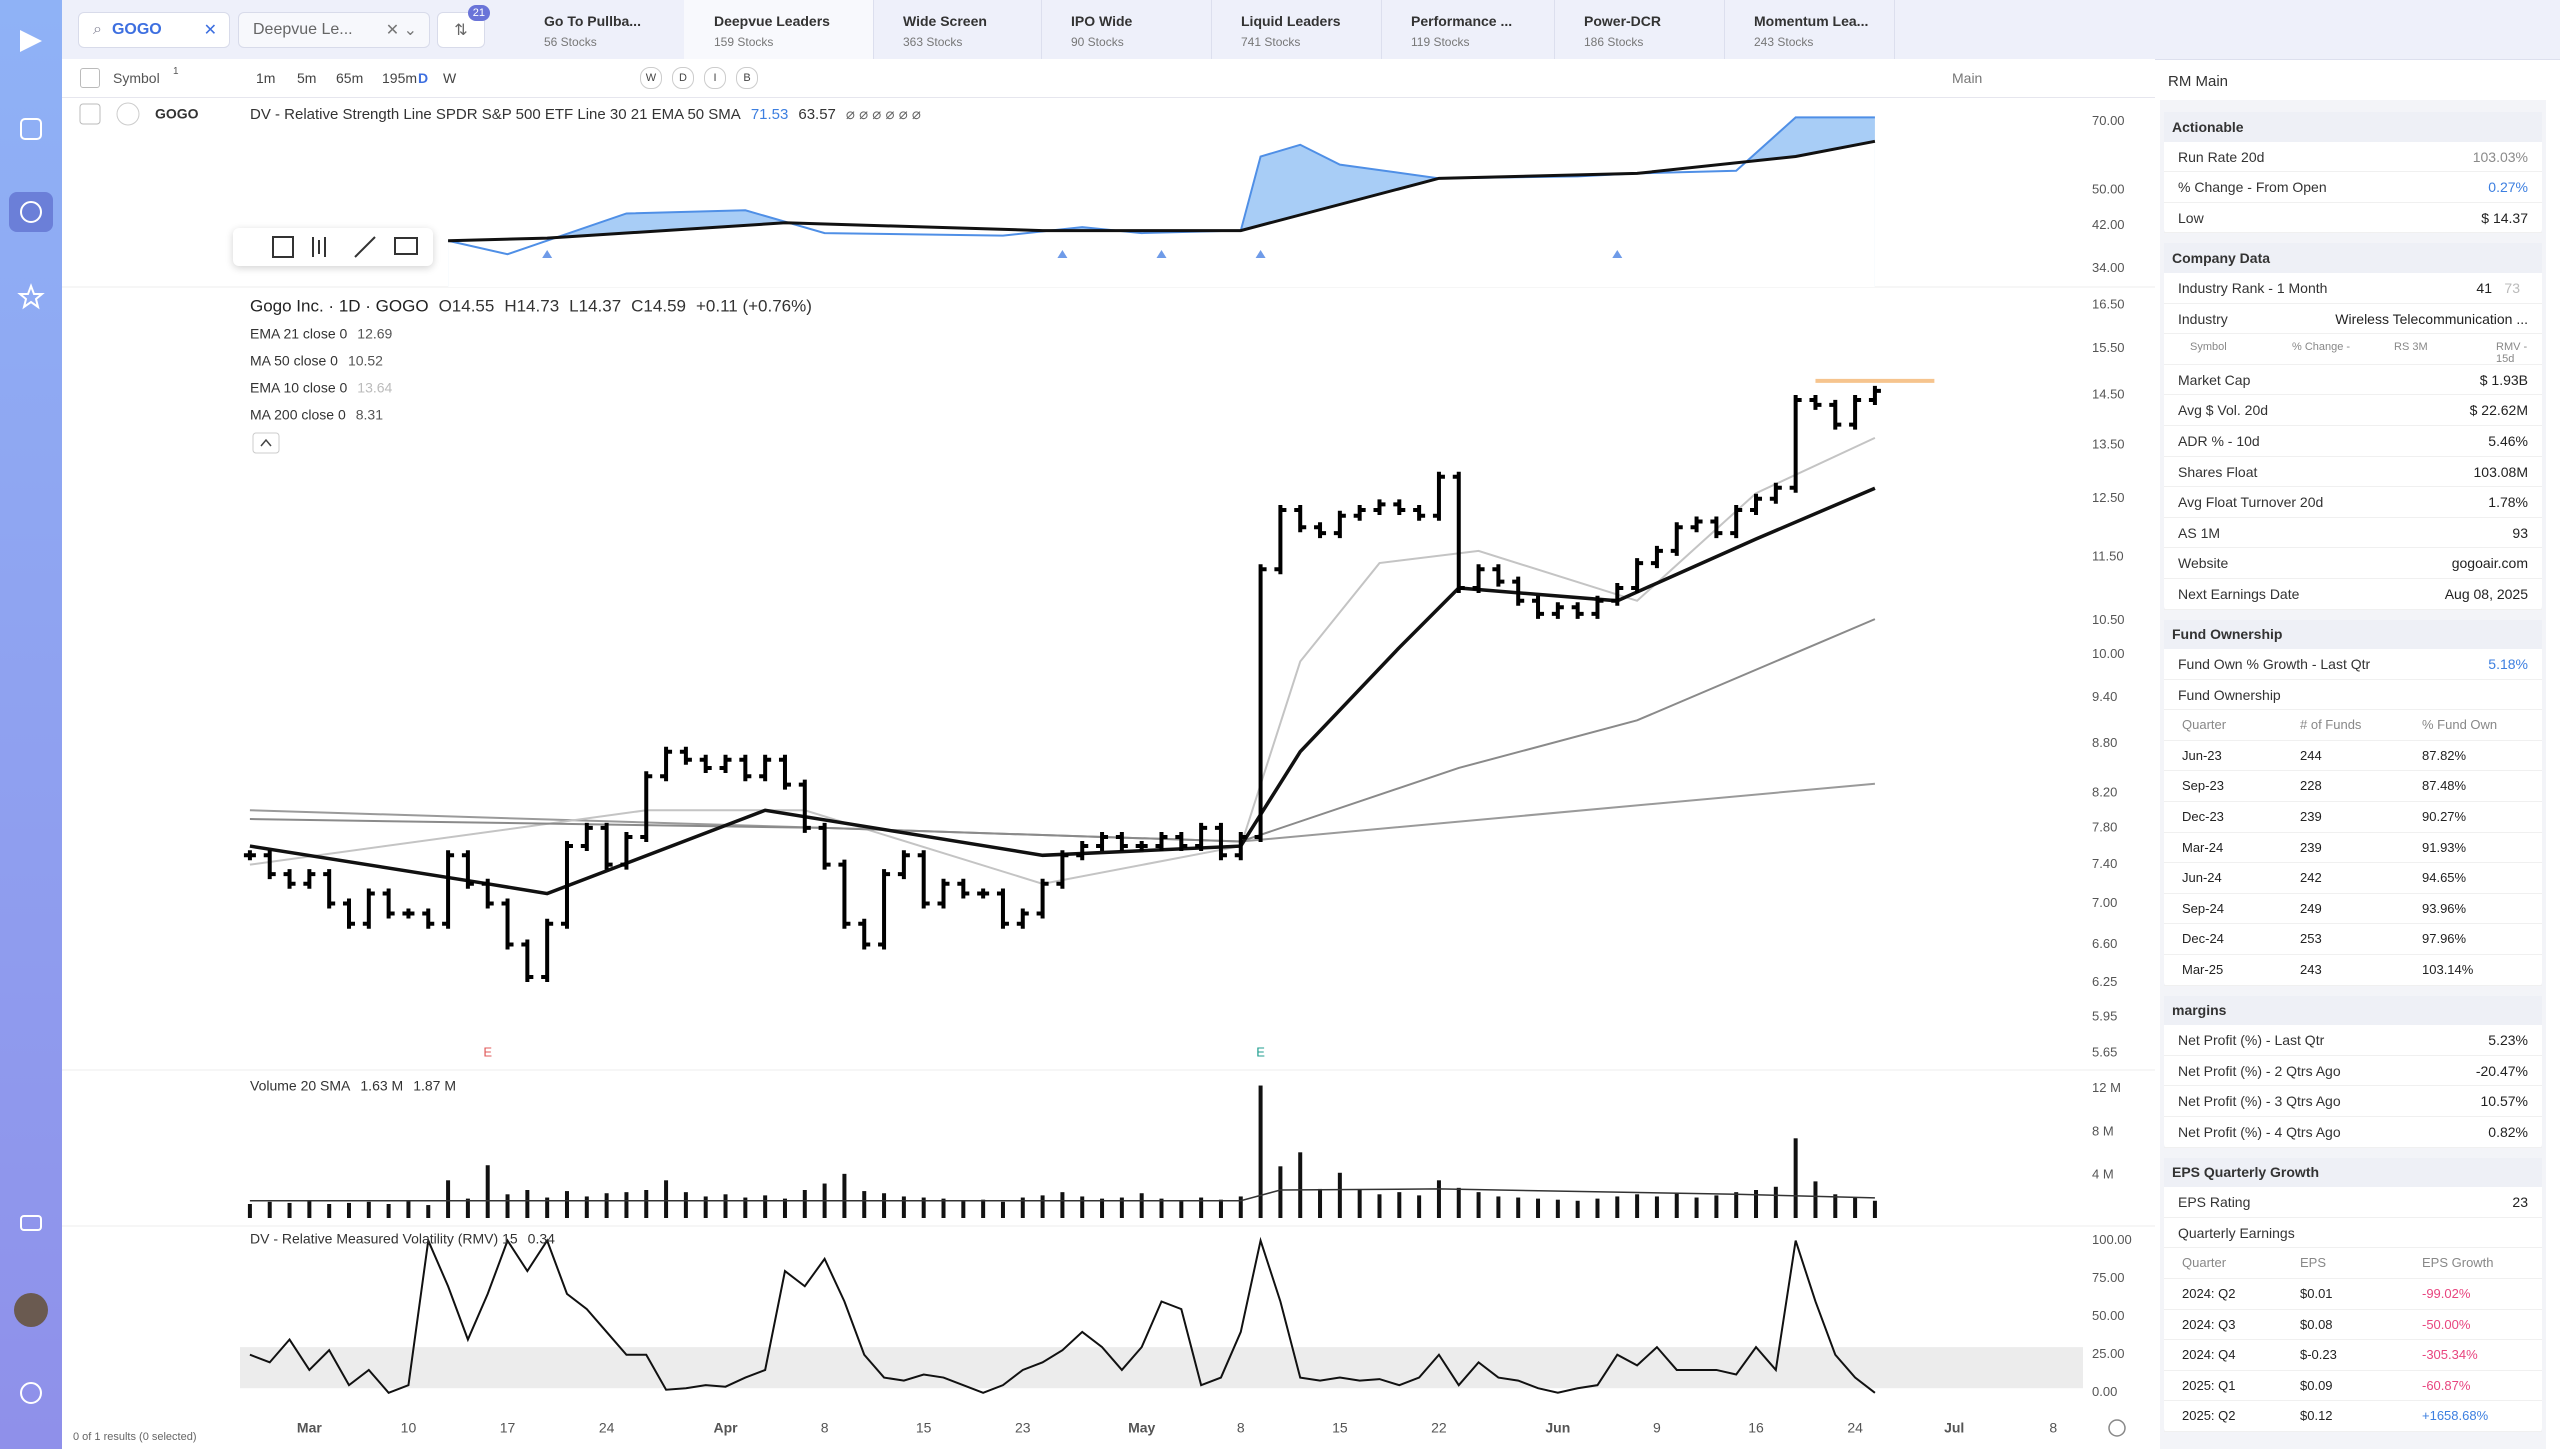 The image size is (2560, 1454). What do you see at coordinates (1062, 812) in the screenshot?
I see `study-line` at bounding box center [1062, 812].